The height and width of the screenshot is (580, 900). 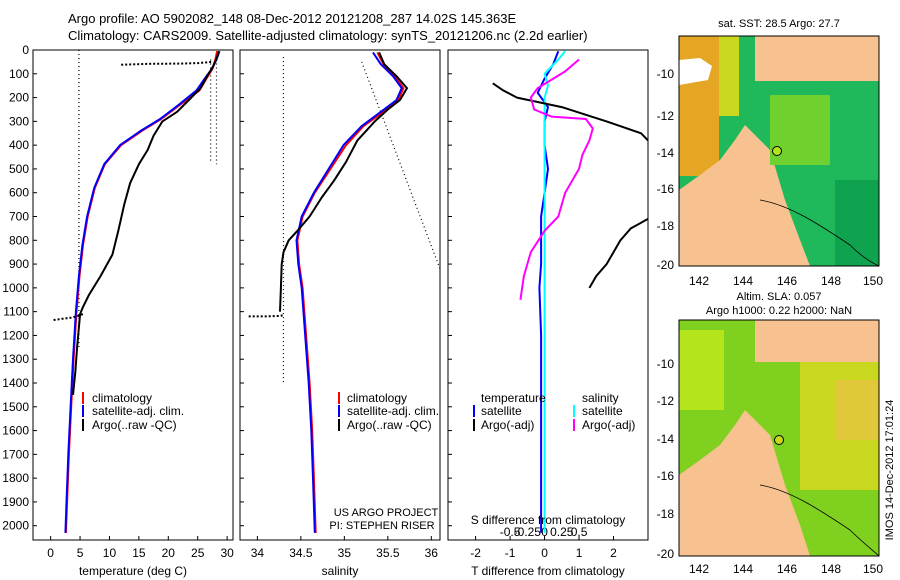 I want to click on legend-t-satellite-label: satellite, so click(x=501, y=411).